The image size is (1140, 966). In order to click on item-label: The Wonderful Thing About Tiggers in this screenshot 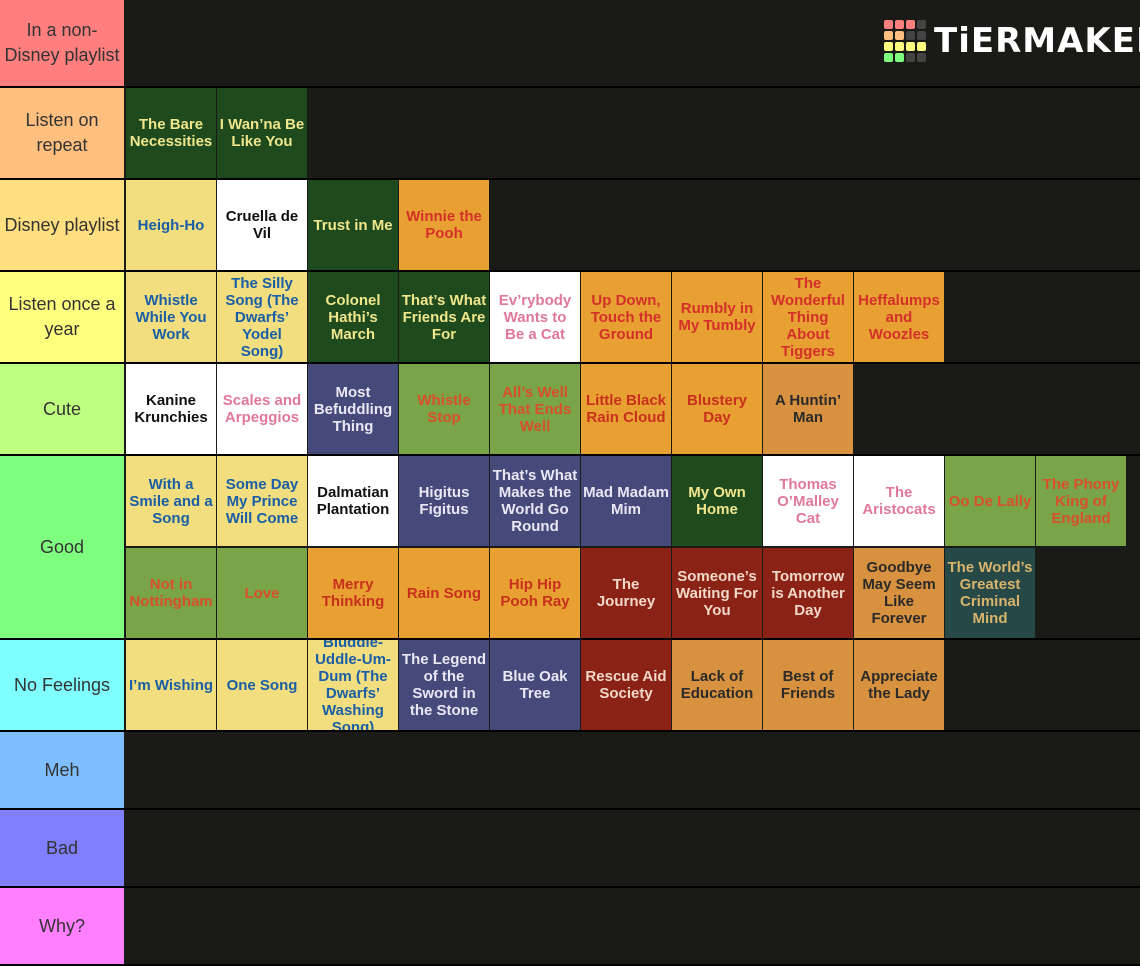, I will do `click(808, 317)`.